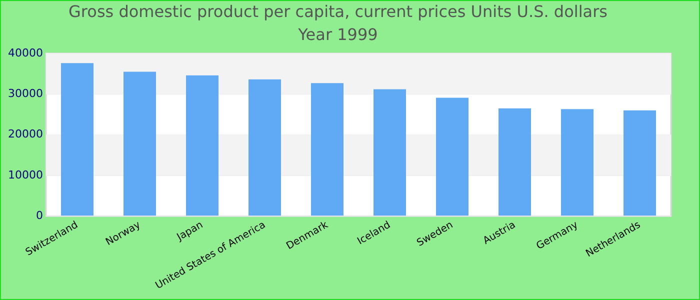 The height and width of the screenshot is (300, 700). I want to click on y-tick-label: 30000, so click(25, 93).